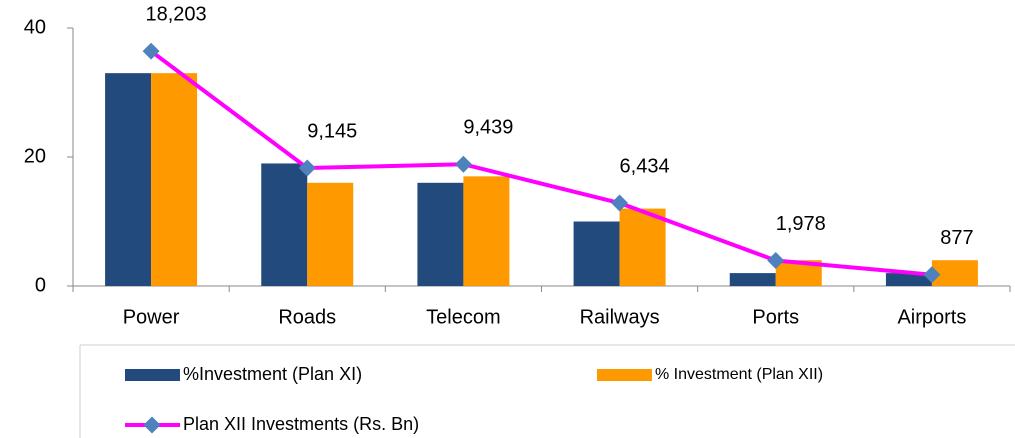  What do you see at coordinates (463, 317) in the screenshot?
I see `x-tick-label: Telecom` at bounding box center [463, 317].